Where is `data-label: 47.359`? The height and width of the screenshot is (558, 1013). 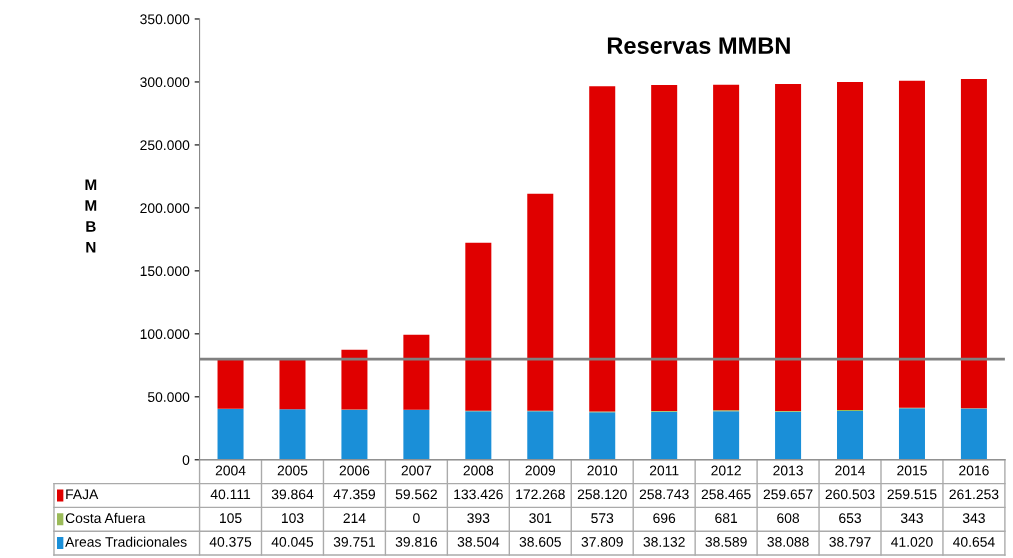
data-label: 47.359 is located at coordinates (354, 494).